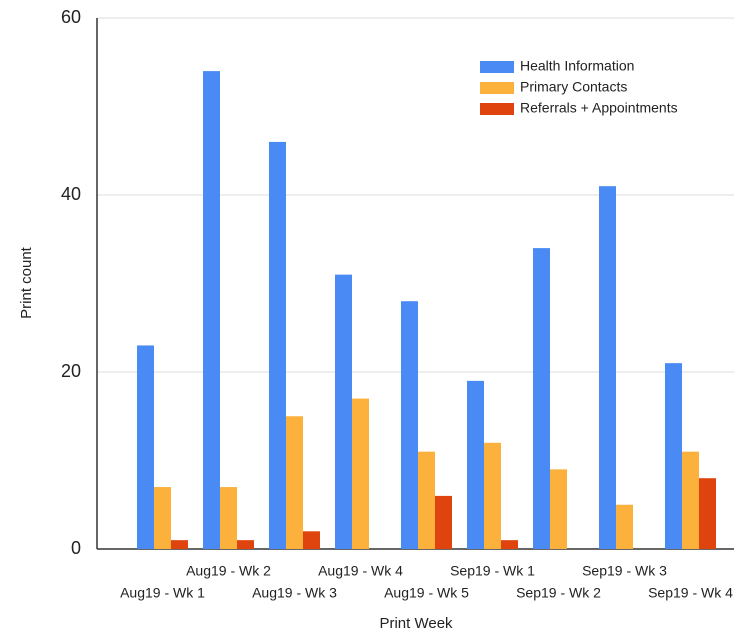 This screenshot has width=734, height=636. I want to click on x-tick-label: Aug19 - Wk 3, so click(294, 593).